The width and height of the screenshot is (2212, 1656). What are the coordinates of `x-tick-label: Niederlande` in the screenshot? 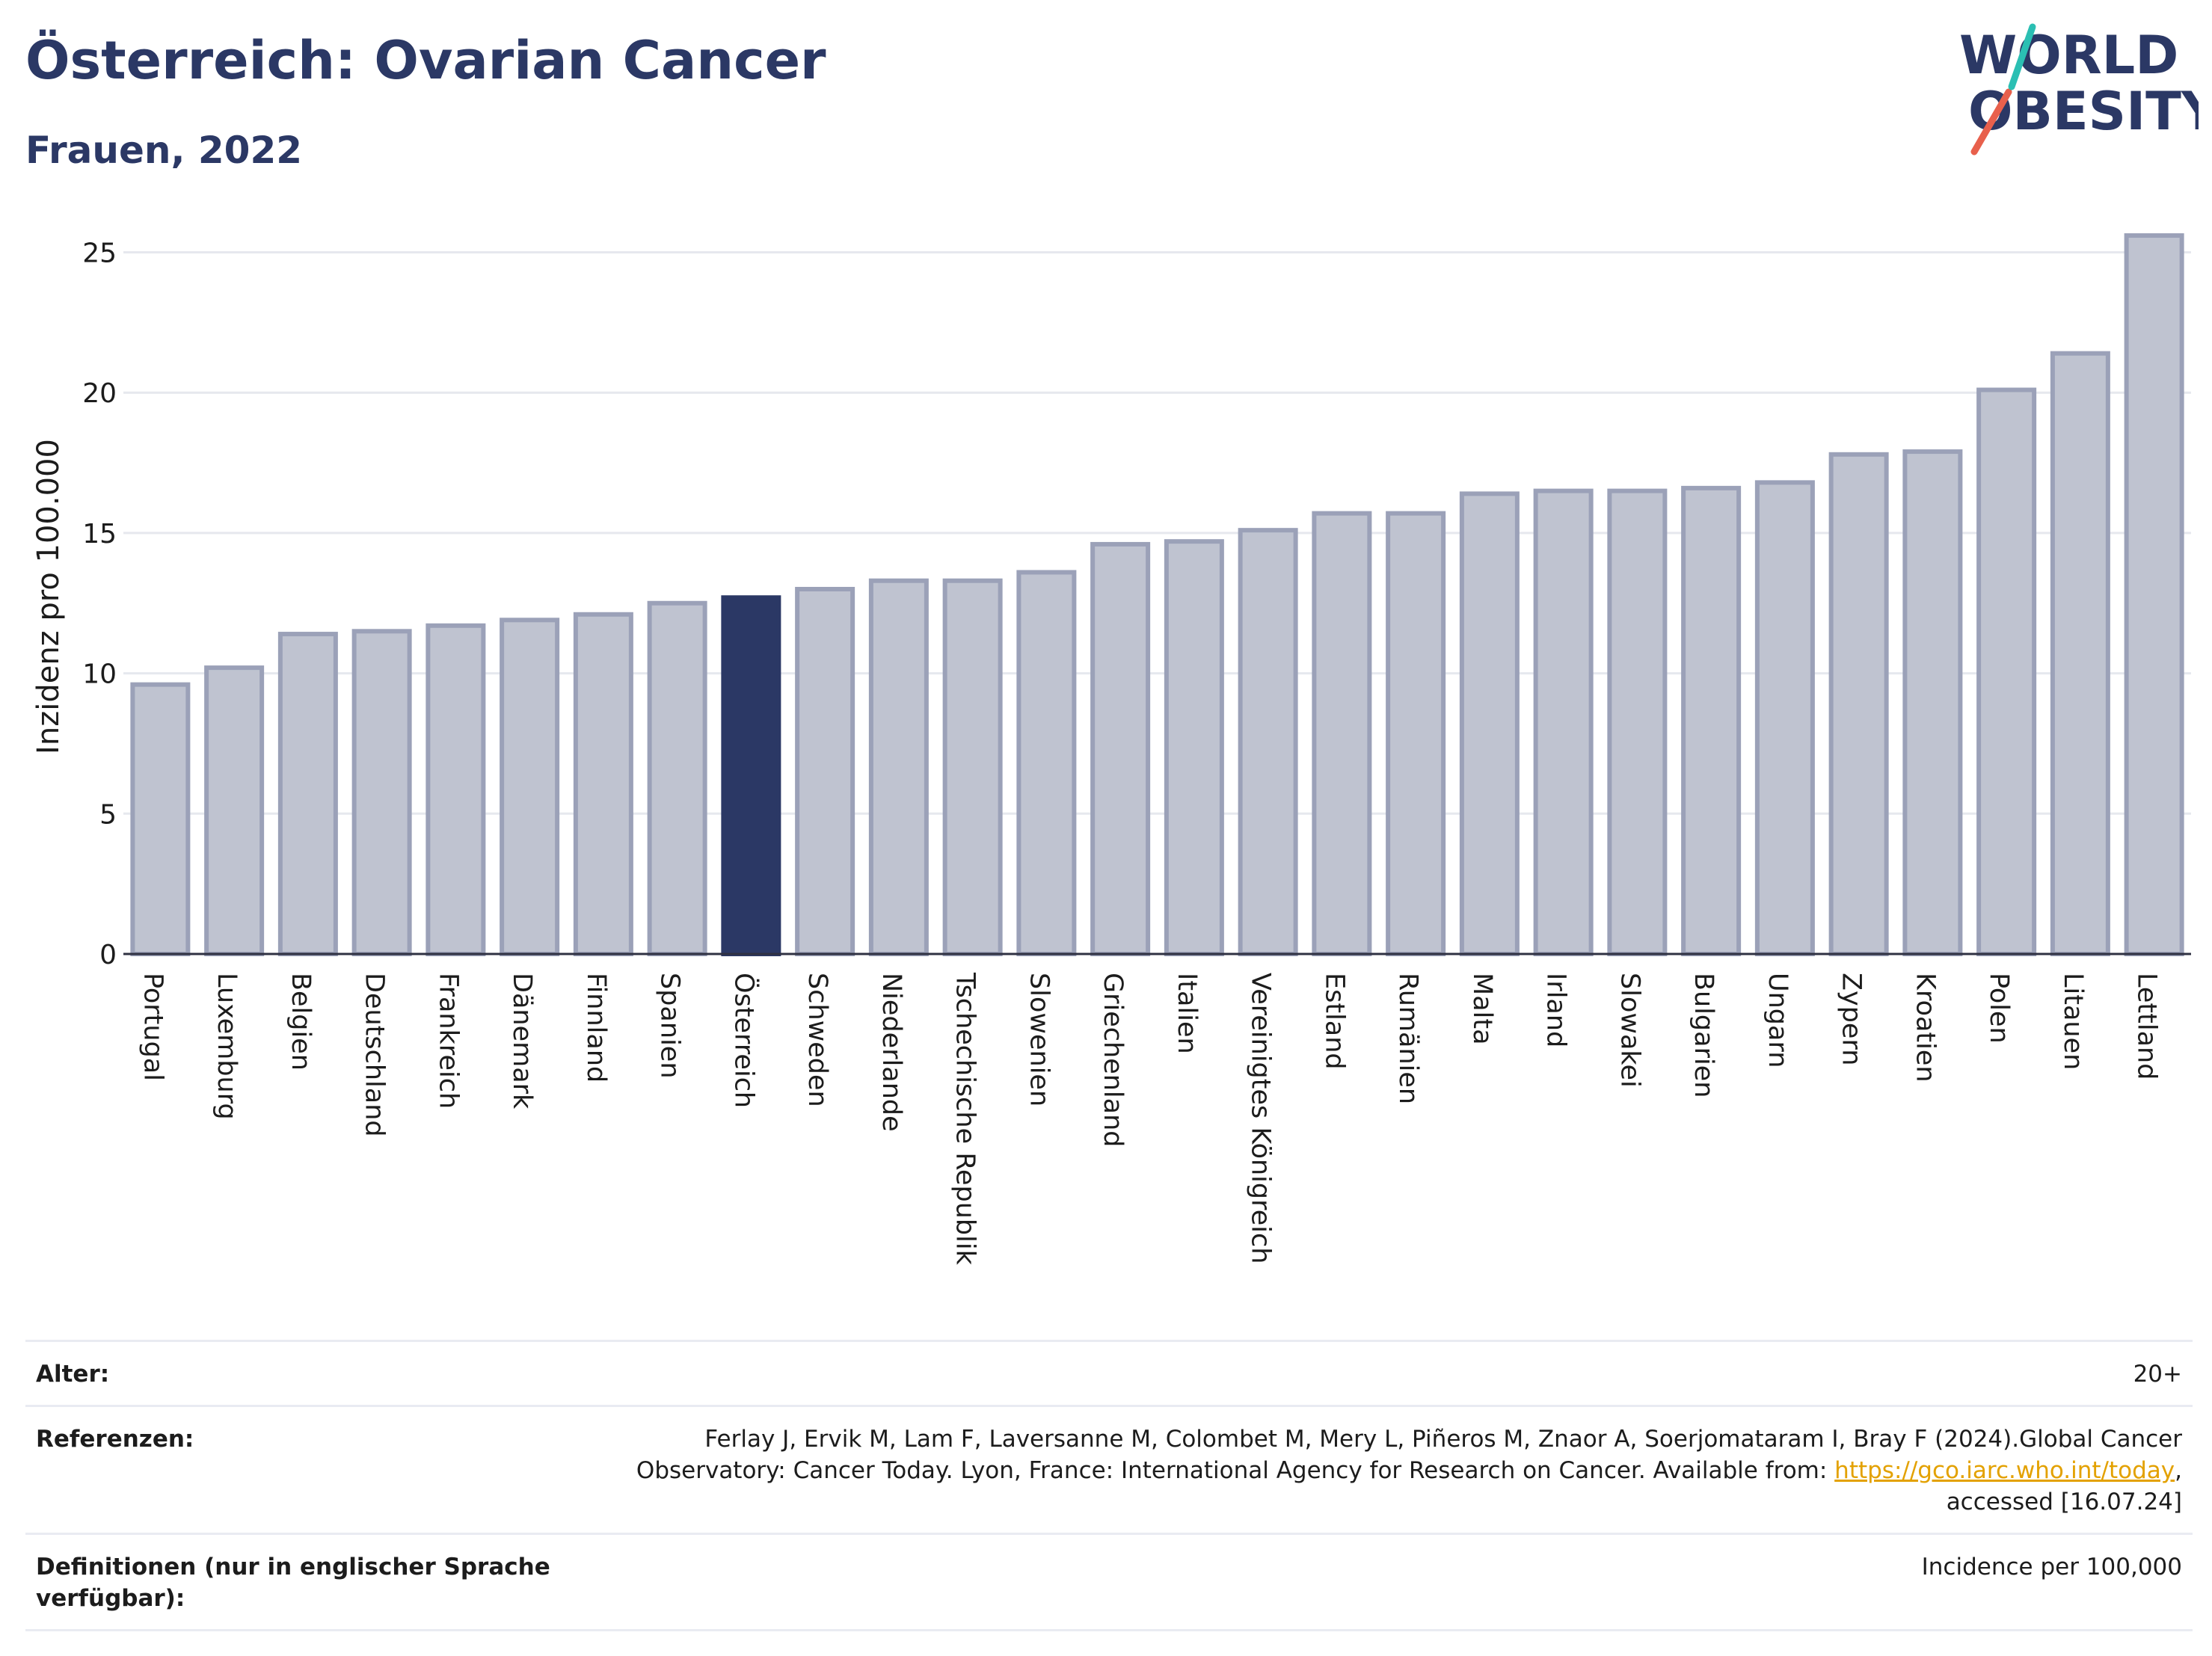 It's located at (891, 1052).